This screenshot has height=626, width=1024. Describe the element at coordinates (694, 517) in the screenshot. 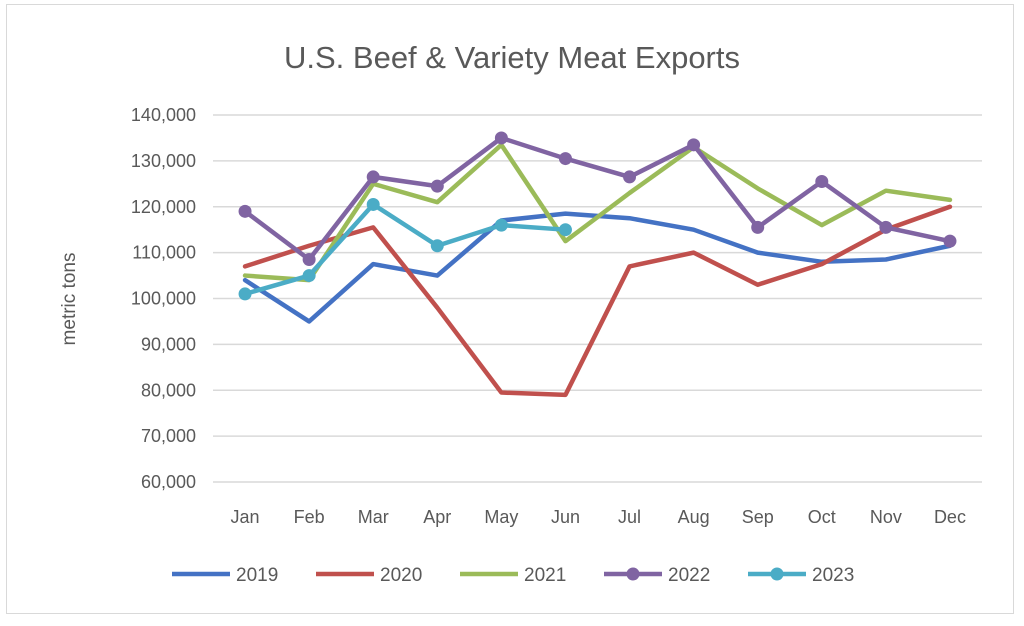

I see `x-tick-label: Aug` at that location.